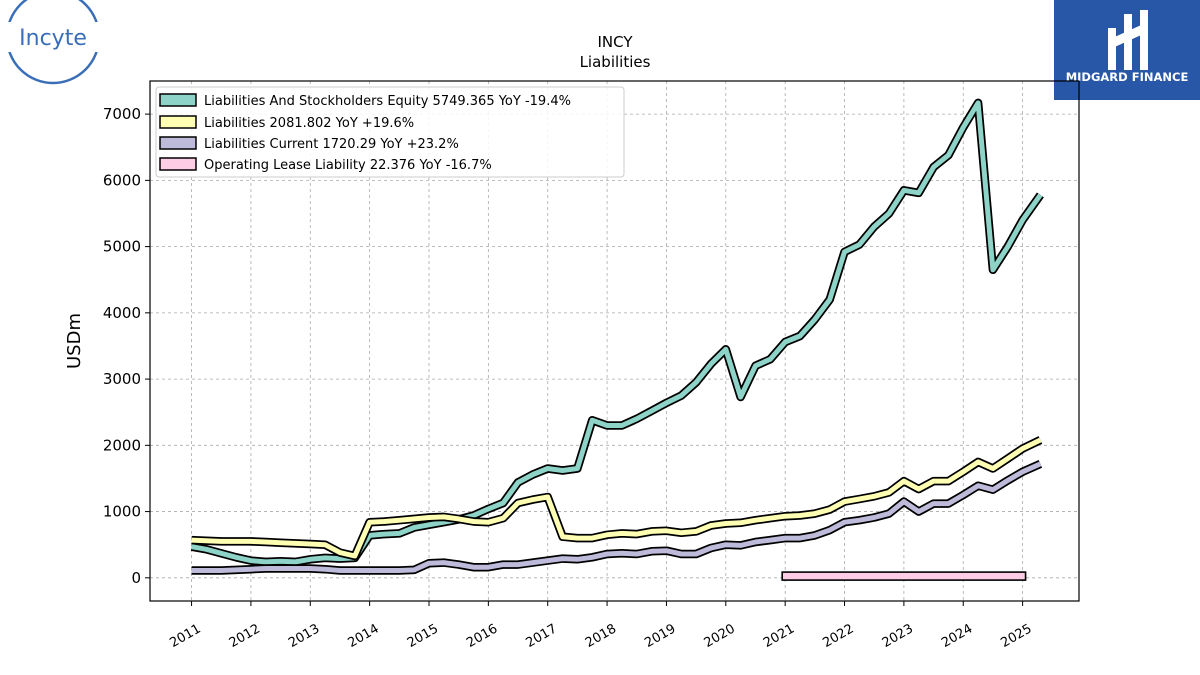  What do you see at coordinates (1128, 40) in the screenshot?
I see `midgard-mark-icon` at bounding box center [1128, 40].